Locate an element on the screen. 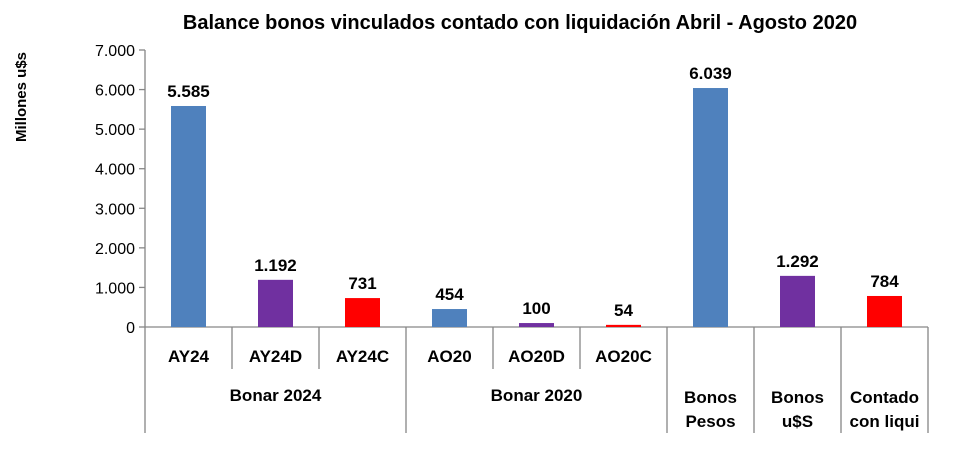 The image size is (957, 455). y-tick-label: 4.000 is located at coordinates (115, 170).